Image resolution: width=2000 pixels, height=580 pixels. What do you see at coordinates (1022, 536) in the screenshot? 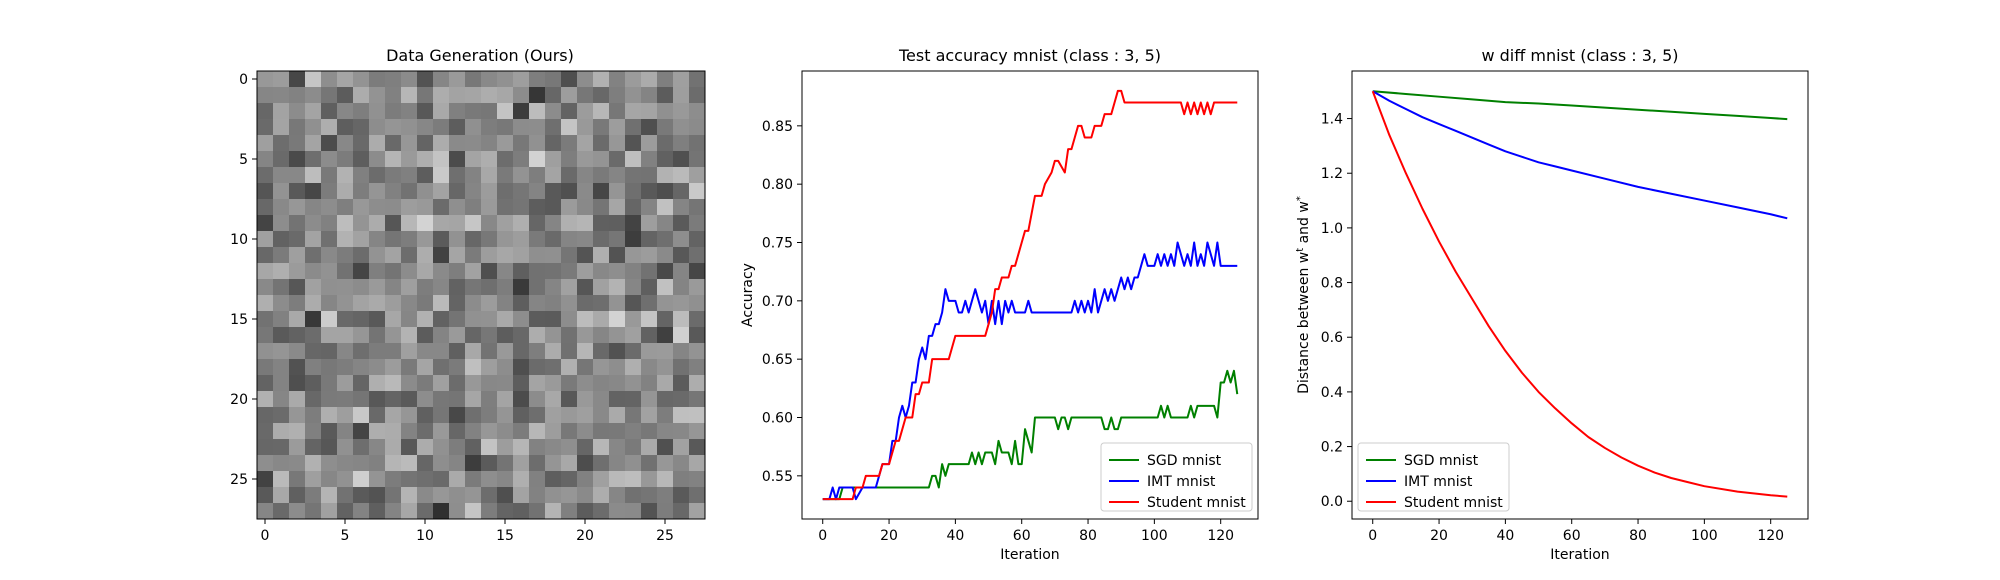
I see `x-tick-label: 60` at bounding box center [1022, 536].